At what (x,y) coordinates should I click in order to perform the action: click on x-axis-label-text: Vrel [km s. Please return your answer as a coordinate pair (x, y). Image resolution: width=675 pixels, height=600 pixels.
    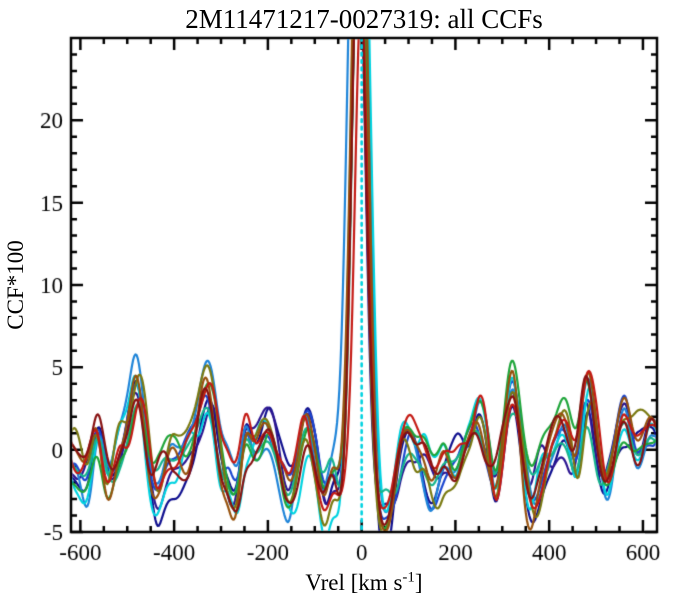
    Looking at the image, I should click on (354, 582).